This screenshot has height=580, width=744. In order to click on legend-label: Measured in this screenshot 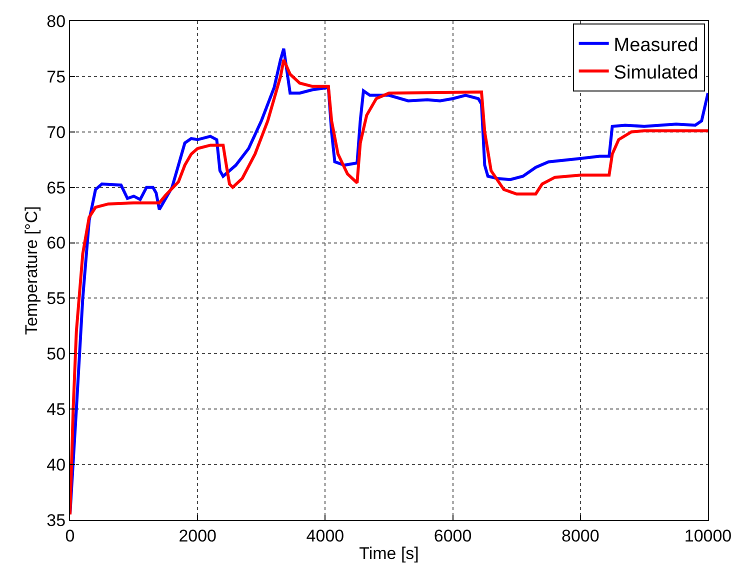, I will do `click(656, 45)`.